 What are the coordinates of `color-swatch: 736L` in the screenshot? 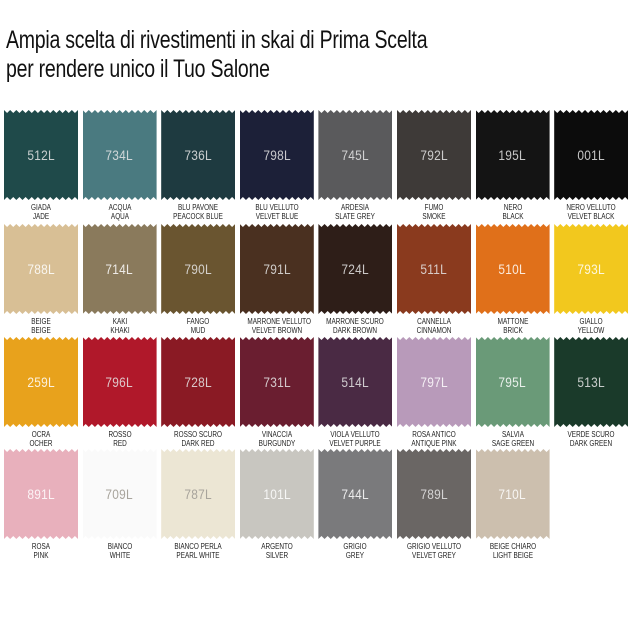 It's located at (198, 155).